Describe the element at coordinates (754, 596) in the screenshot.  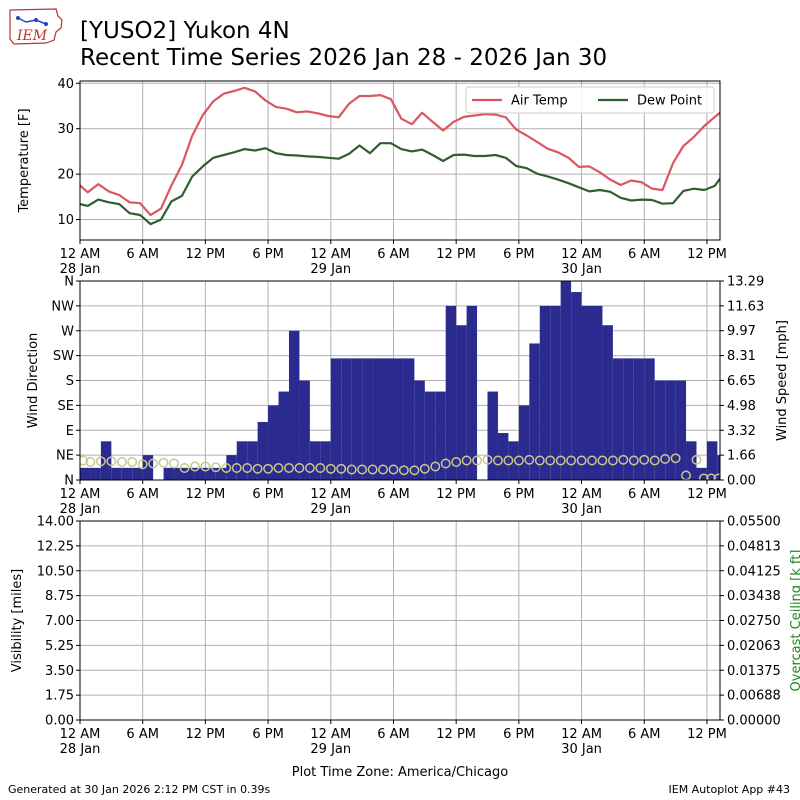
I see `y2-tick-label: 0.03438` at that location.